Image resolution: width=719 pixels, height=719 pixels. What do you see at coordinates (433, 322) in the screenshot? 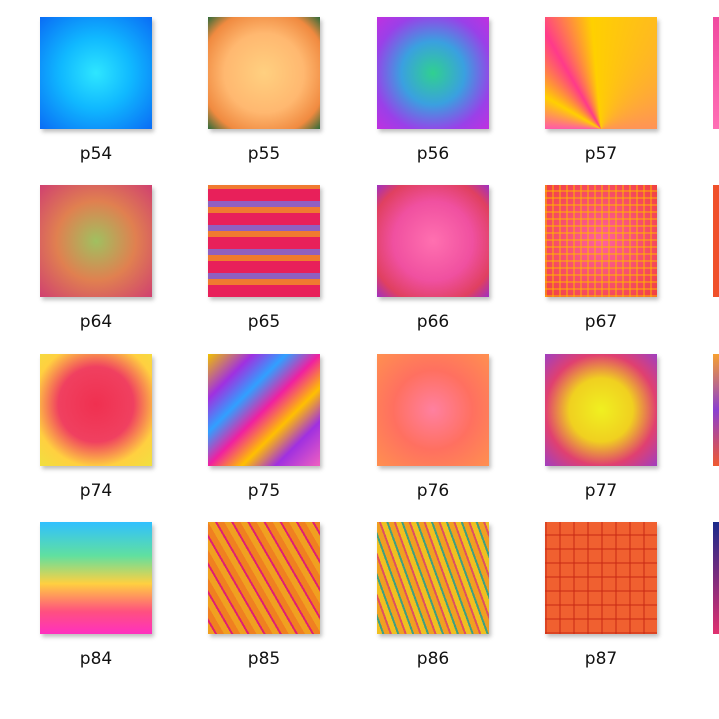
I see `file-name: p66` at bounding box center [433, 322].